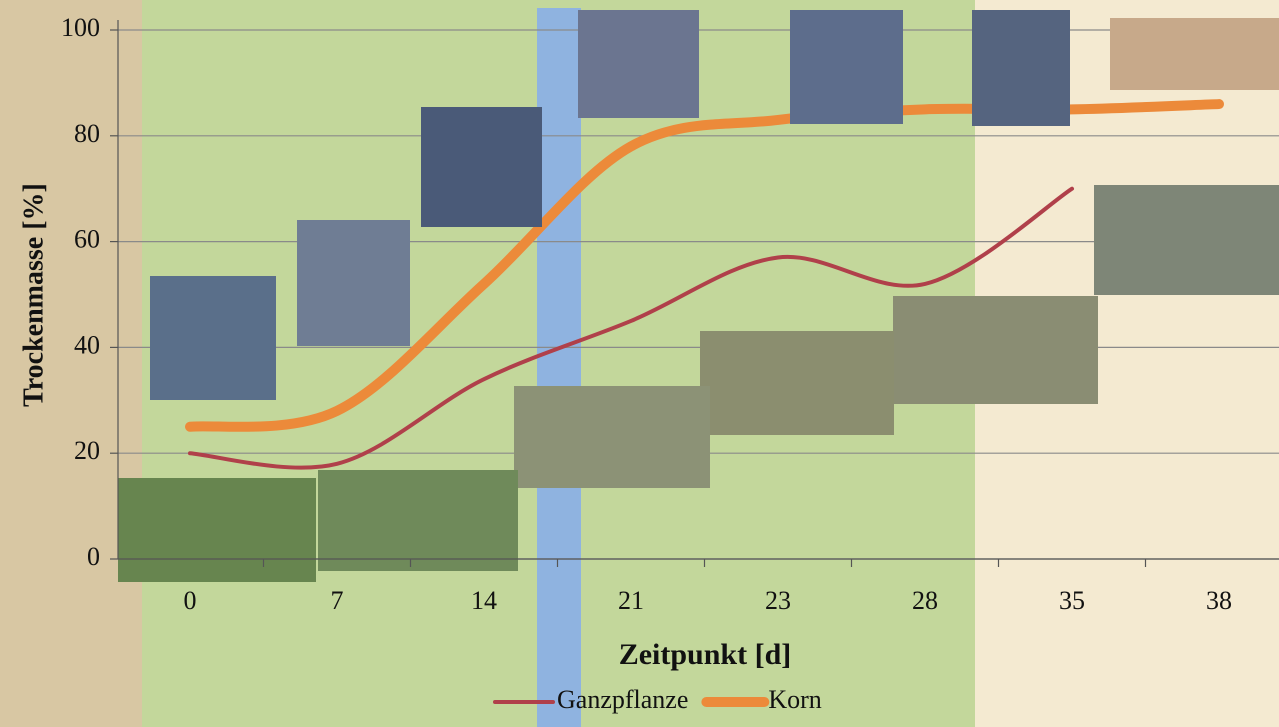 This screenshot has height=727, width=1279. Describe the element at coordinates (87, 239) in the screenshot. I see `y-tick-label: 60` at that location.